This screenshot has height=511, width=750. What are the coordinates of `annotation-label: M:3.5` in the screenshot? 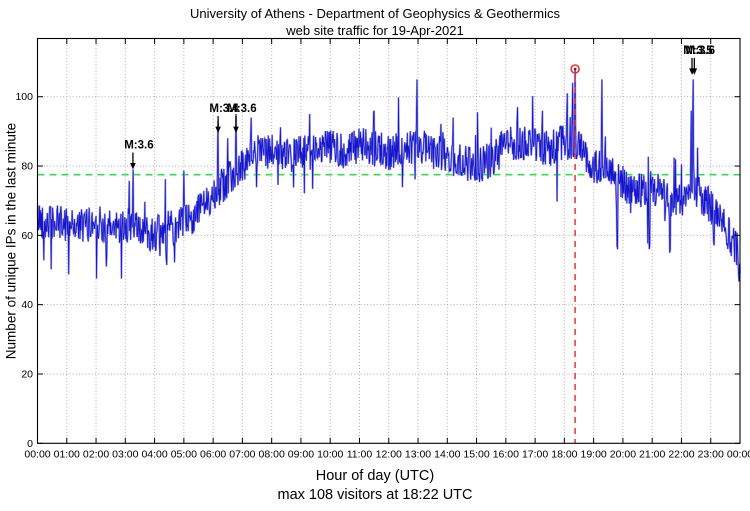 It's located at (698, 51).